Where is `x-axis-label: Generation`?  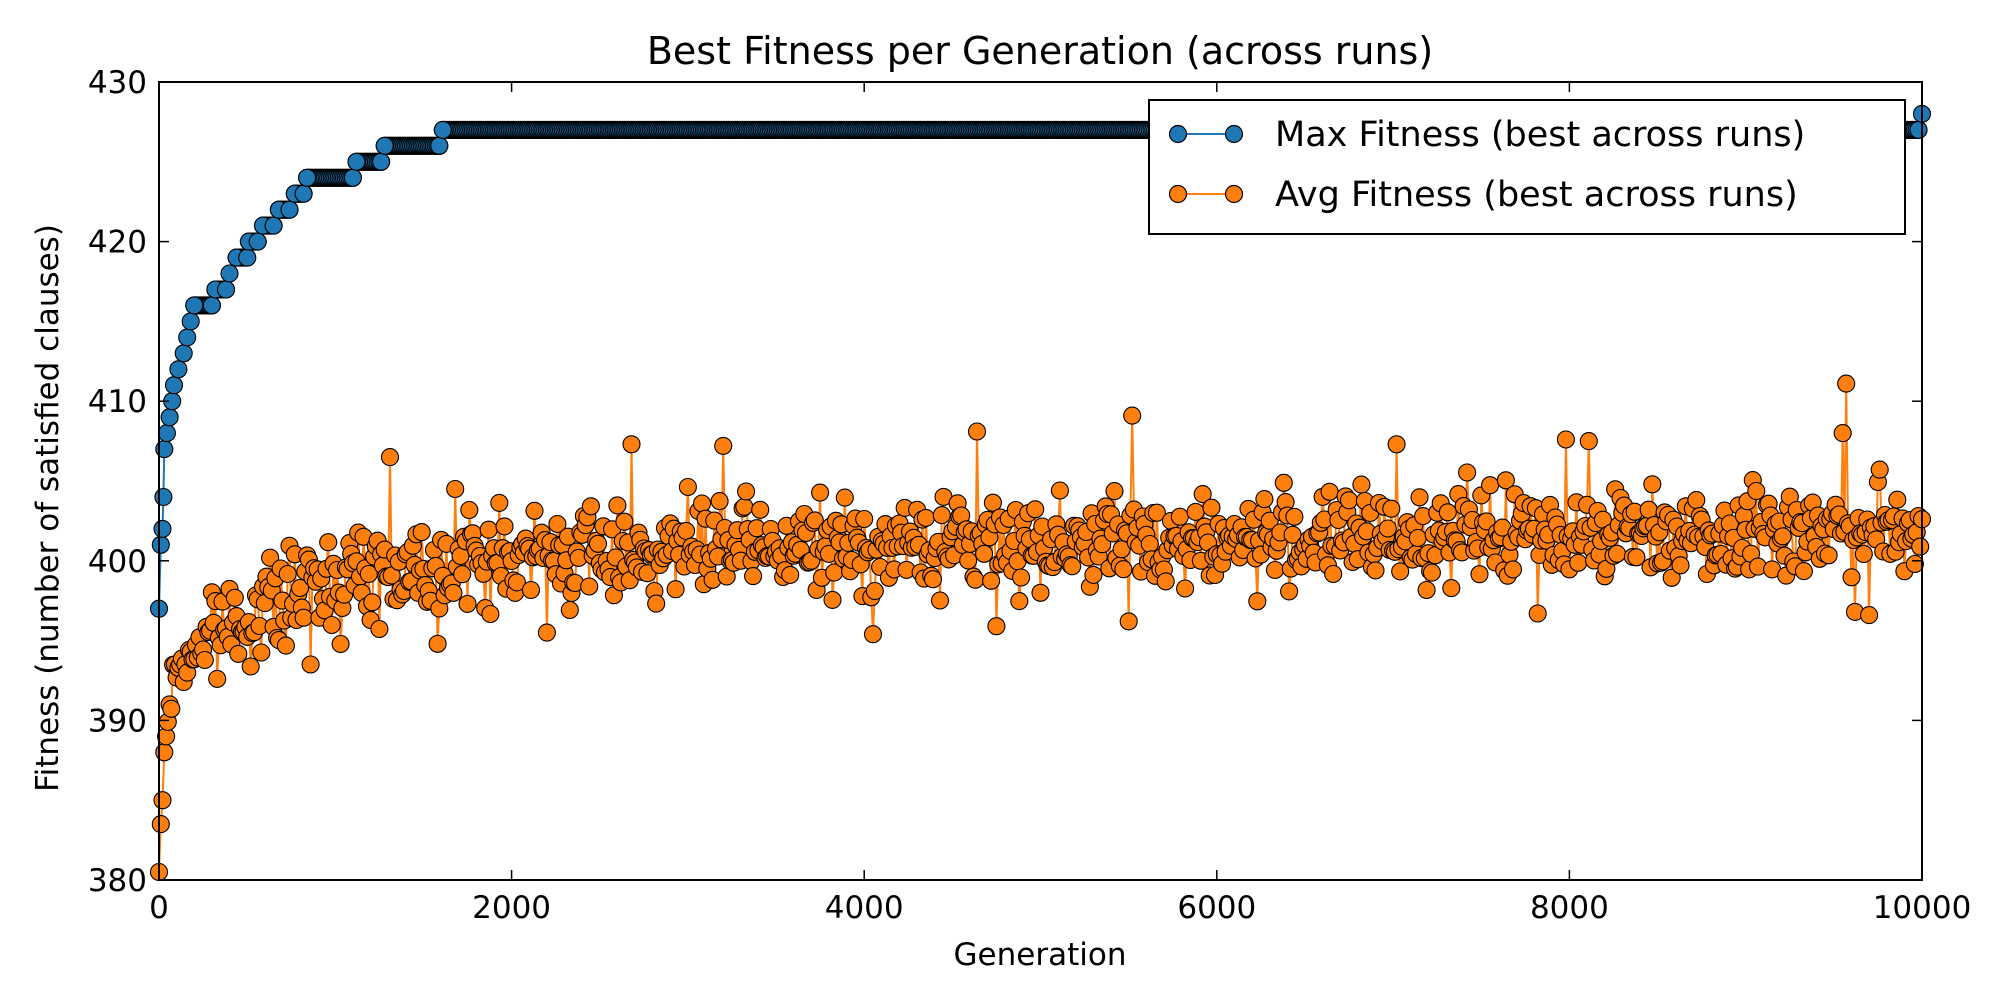 x-axis-label: Generation is located at coordinates (1040, 955).